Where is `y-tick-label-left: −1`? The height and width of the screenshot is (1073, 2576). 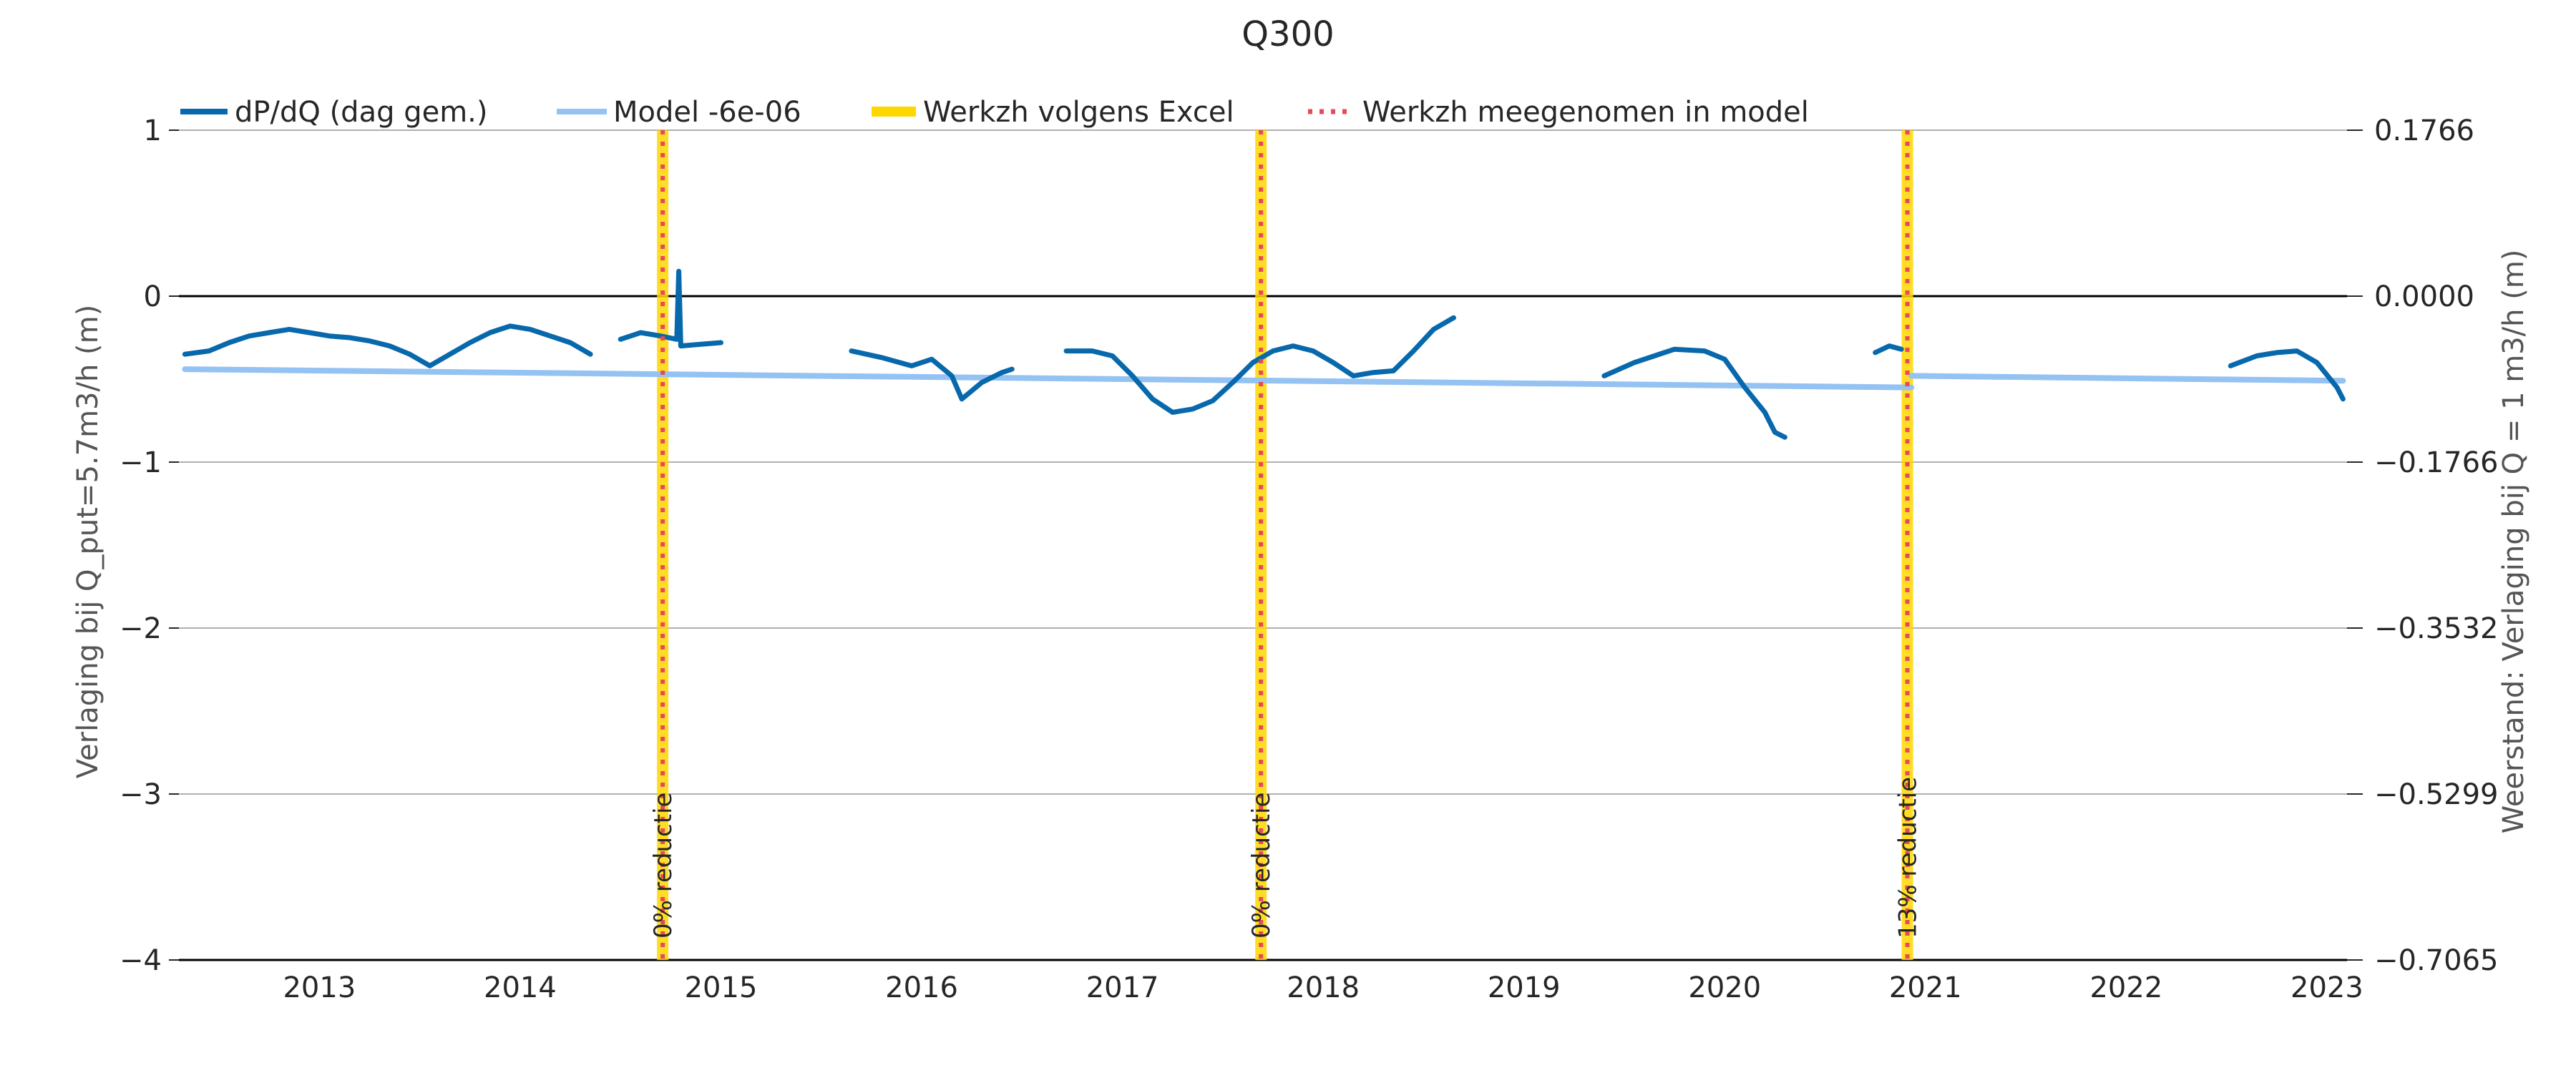
y-tick-label-left: −1 is located at coordinates (140, 463).